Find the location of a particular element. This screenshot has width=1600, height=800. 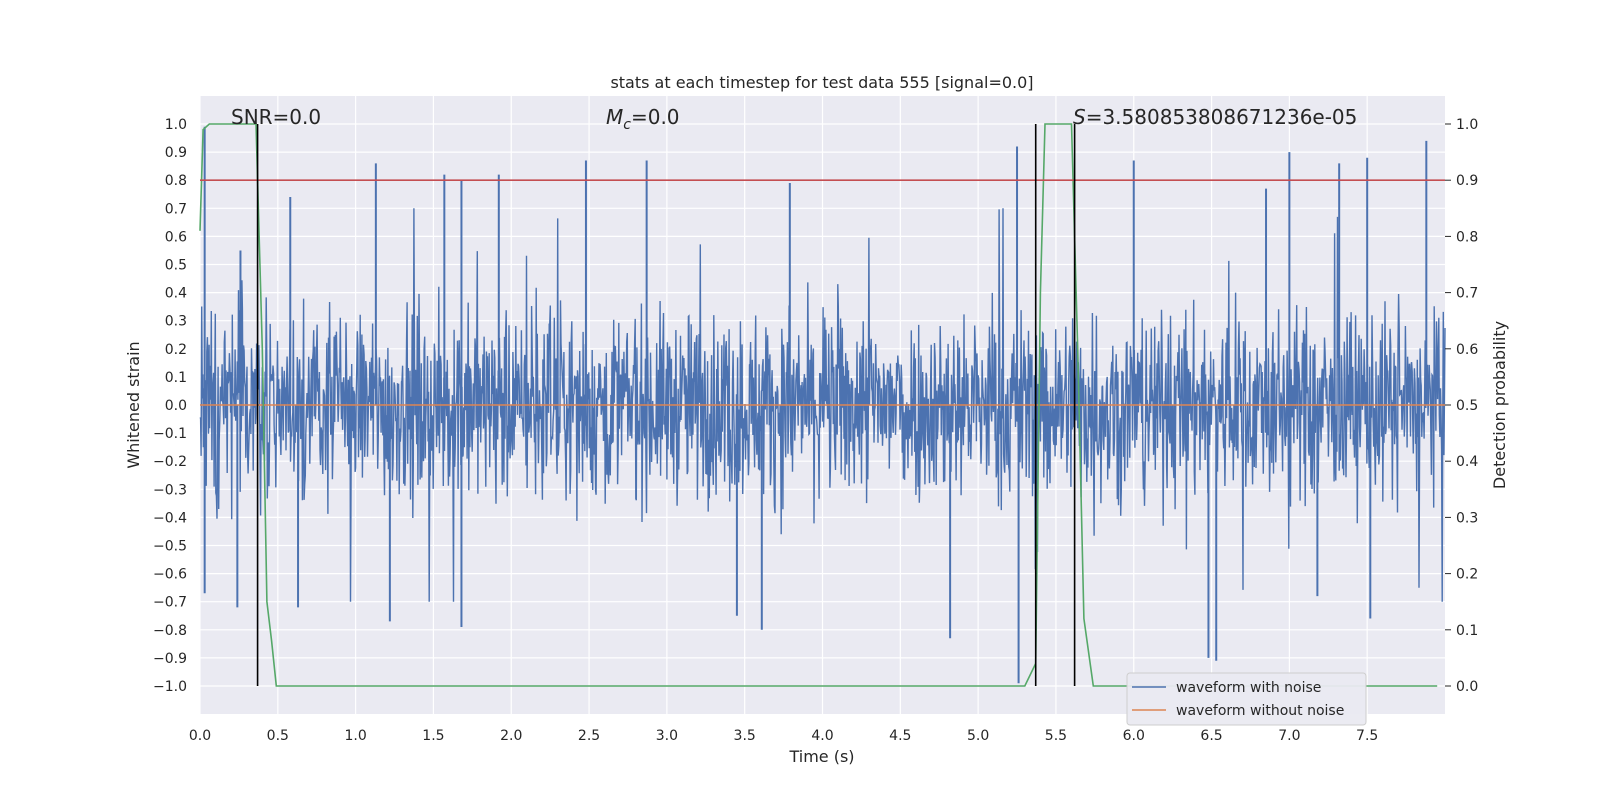

y-tick-label-right: 0.1 is located at coordinates (1467, 631).